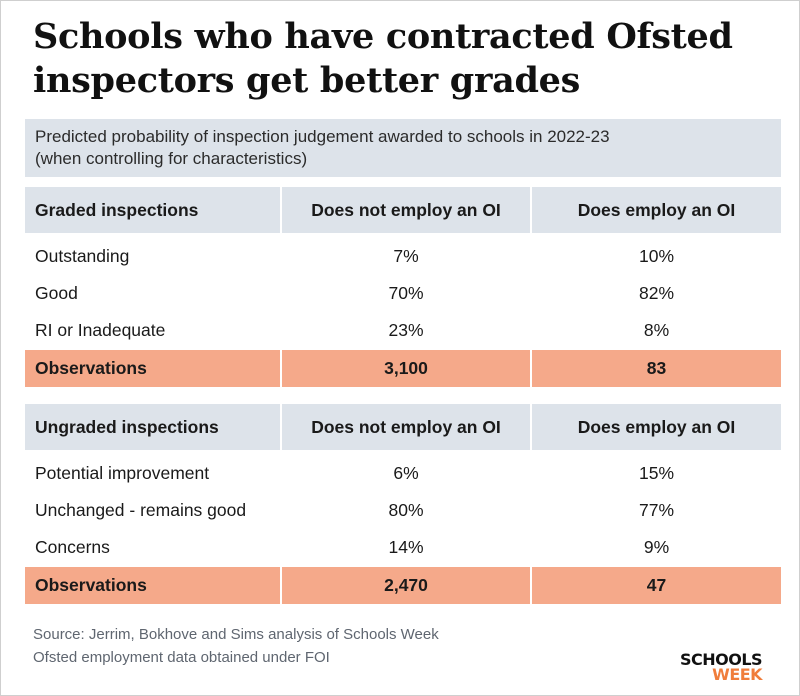  Describe the element at coordinates (406, 585) in the screenshot. I see `observations-no-oi: 2,470` at that location.